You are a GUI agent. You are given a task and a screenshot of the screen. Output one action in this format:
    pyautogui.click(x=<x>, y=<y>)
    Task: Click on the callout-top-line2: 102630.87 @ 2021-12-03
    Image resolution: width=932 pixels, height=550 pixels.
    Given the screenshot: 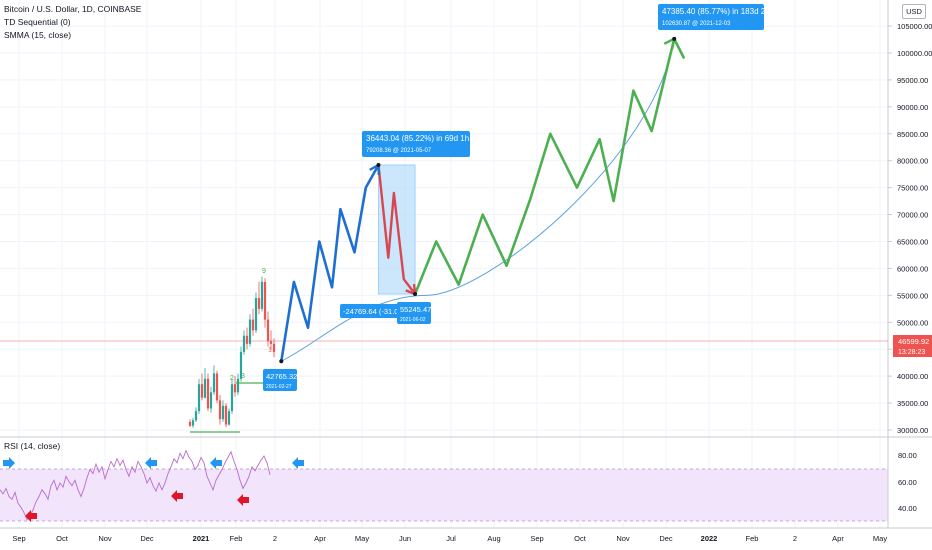 What is the action you would take?
    pyautogui.click(x=696, y=24)
    